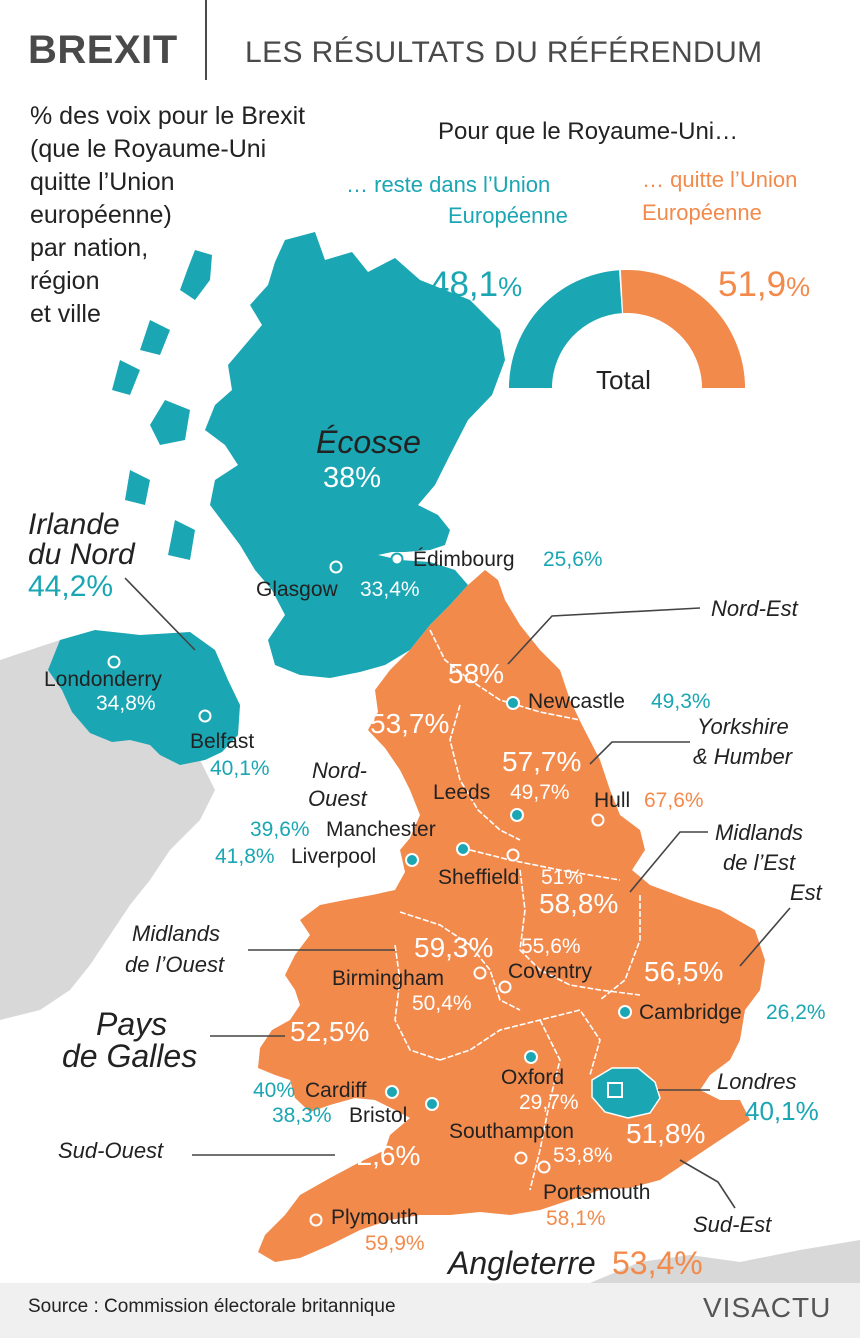 Image resolution: width=860 pixels, height=1338 pixels. I want to click on marker-plymouth, so click(316, 1220).